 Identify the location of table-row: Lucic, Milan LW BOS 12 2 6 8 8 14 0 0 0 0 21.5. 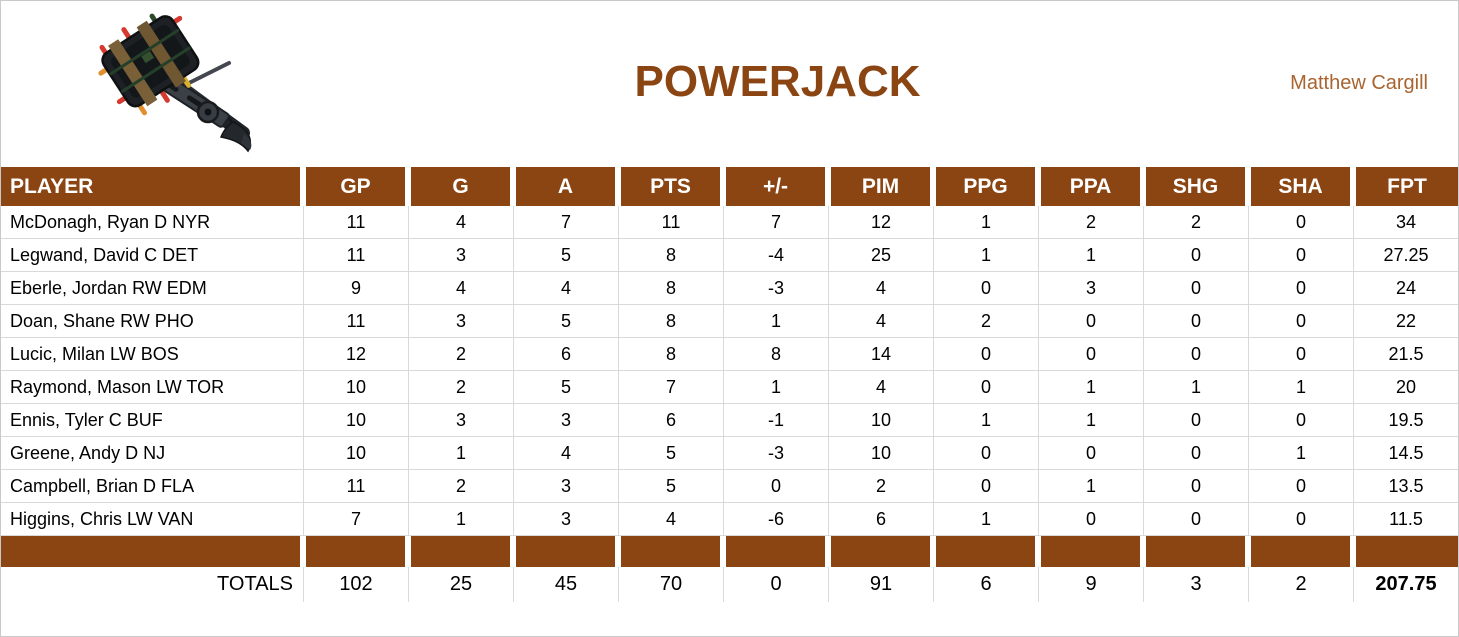
(729, 354).